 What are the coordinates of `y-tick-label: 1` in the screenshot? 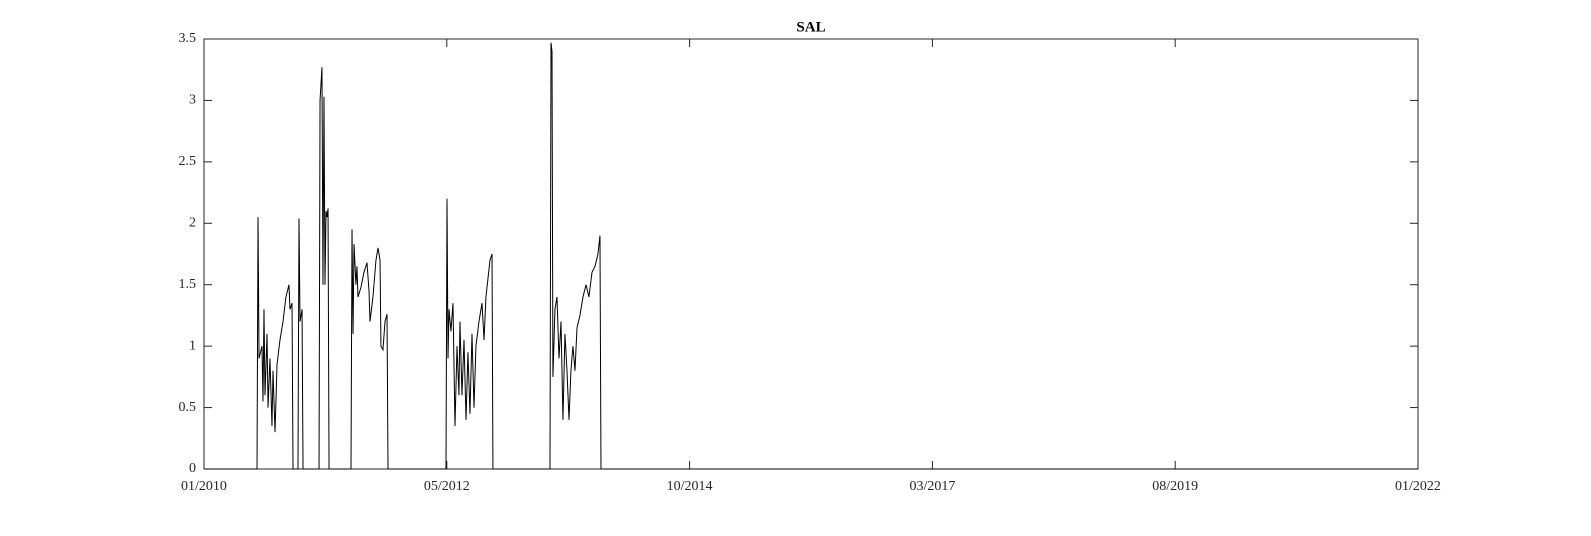 It's located at (192, 345).